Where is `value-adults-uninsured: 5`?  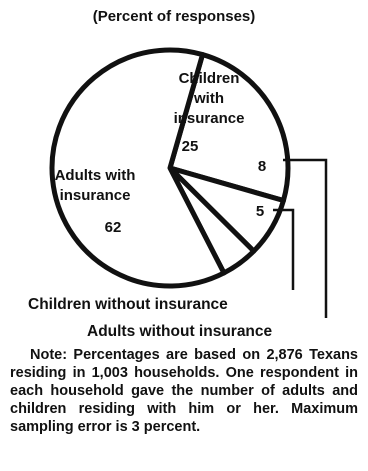 value-adults-uninsured: 5 is located at coordinates (260, 211).